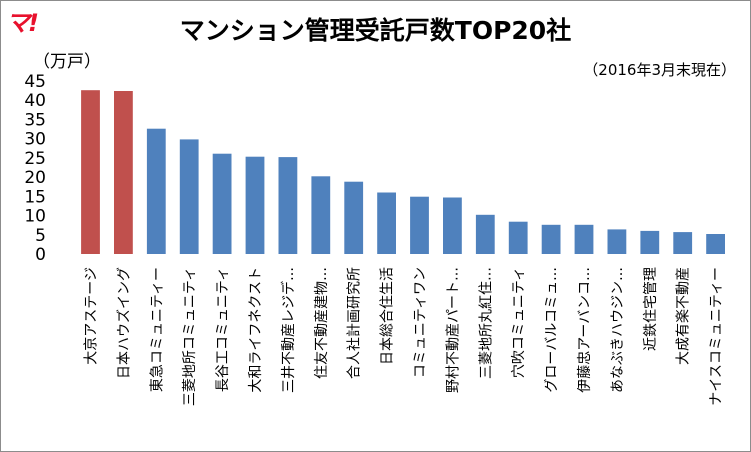 The image size is (751, 452). Describe the element at coordinates (124, 323) in the screenshot. I see `x-category-label: 日本ハウズイング` at that location.